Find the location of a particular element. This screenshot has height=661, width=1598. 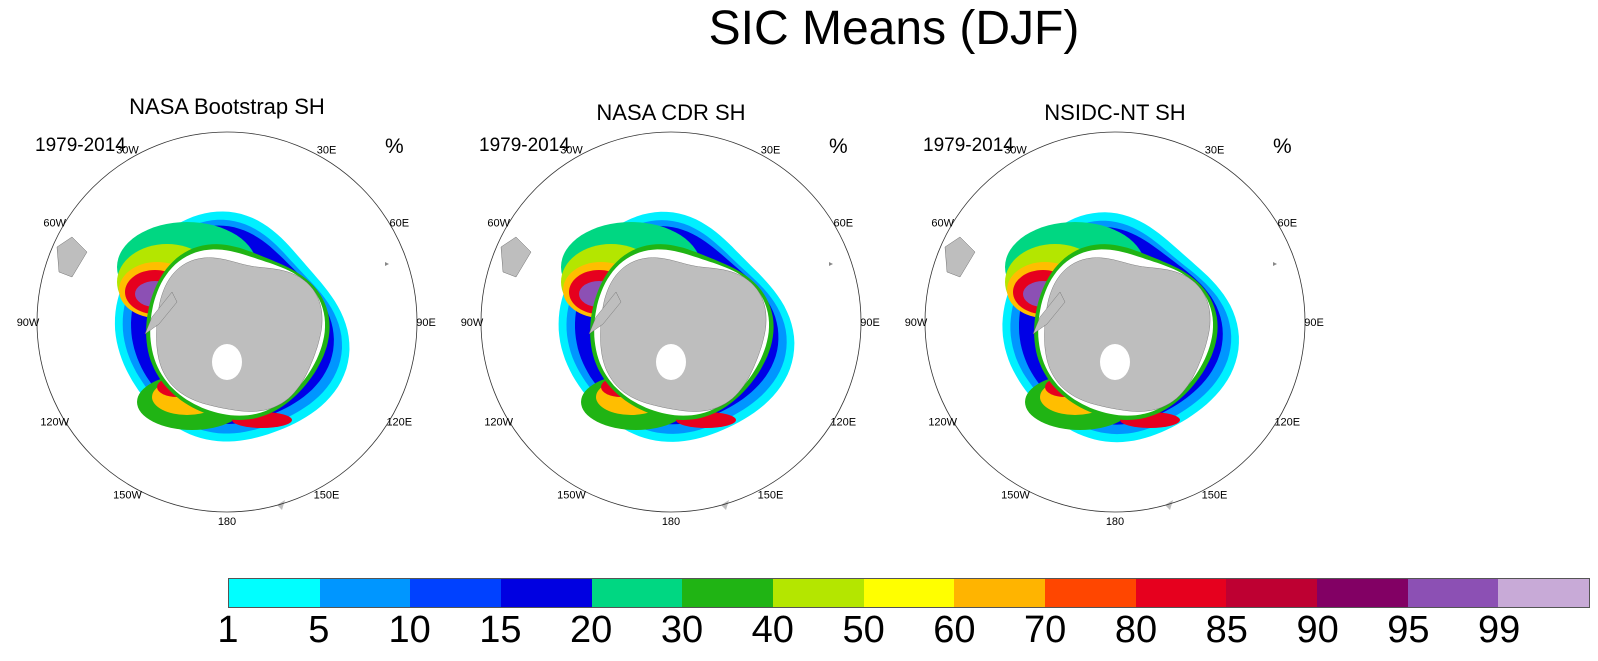

panel-title: NASA CDR SH is located at coordinates (671, 112).